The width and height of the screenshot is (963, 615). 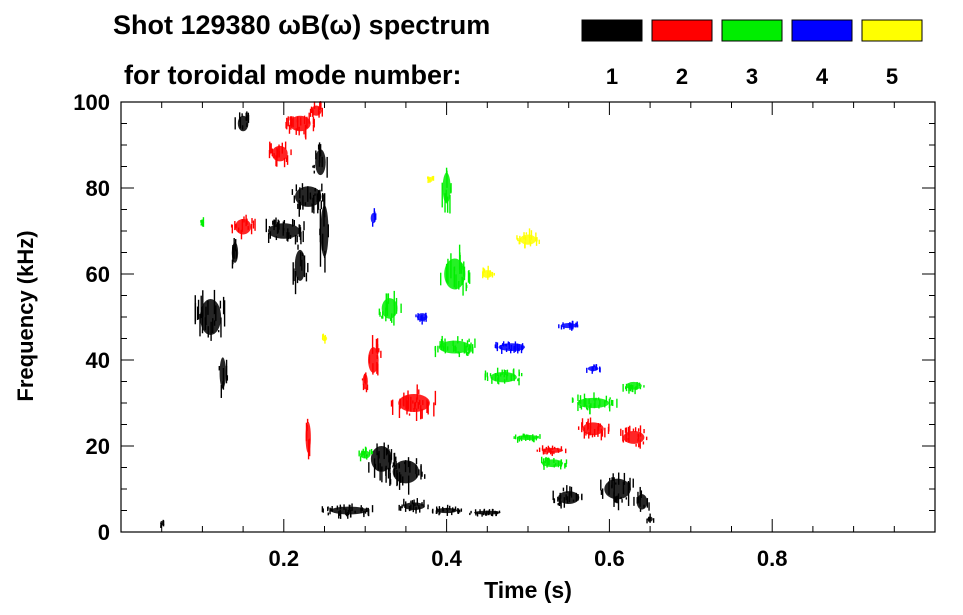 What do you see at coordinates (892, 76) in the screenshot?
I see `legend-label-mode-5: 5` at bounding box center [892, 76].